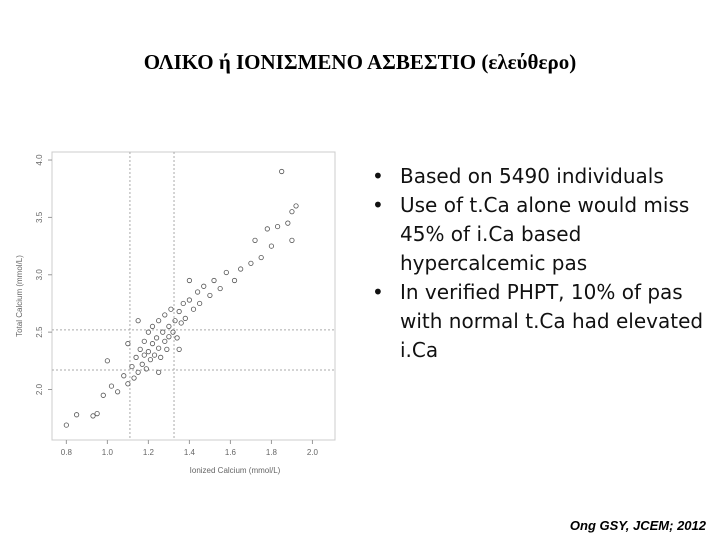  Describe the element at coordinates (235, 470) in the screenshot. I see `x-axis-label: Ionized Calcium (mmol/L)` at that location.